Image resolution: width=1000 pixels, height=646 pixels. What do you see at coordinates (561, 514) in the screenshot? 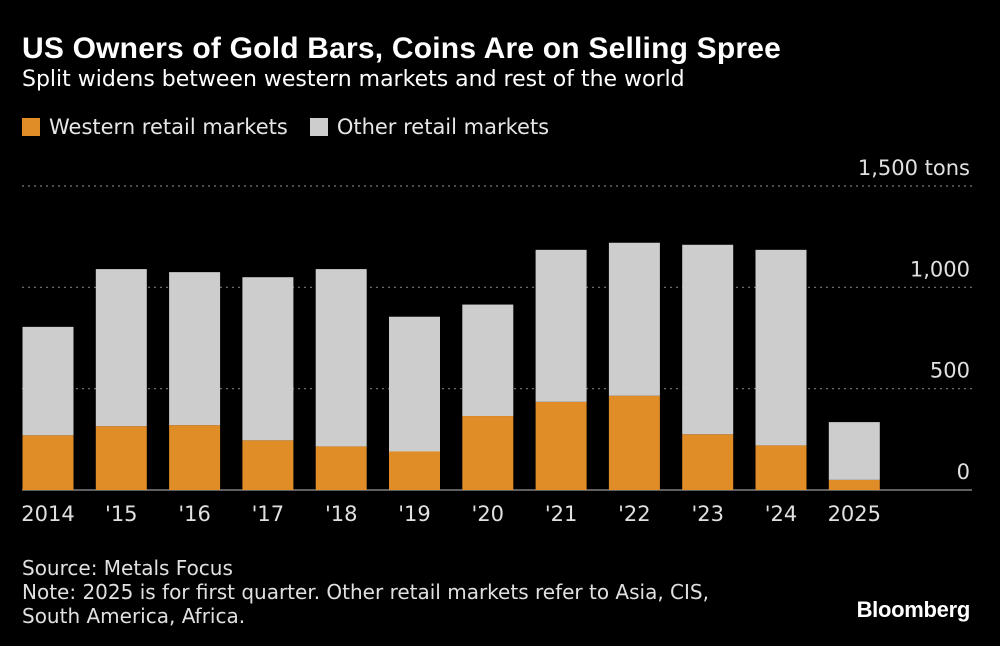
I see `x-tick-label-7: '21` at bounding box center [561, 514].